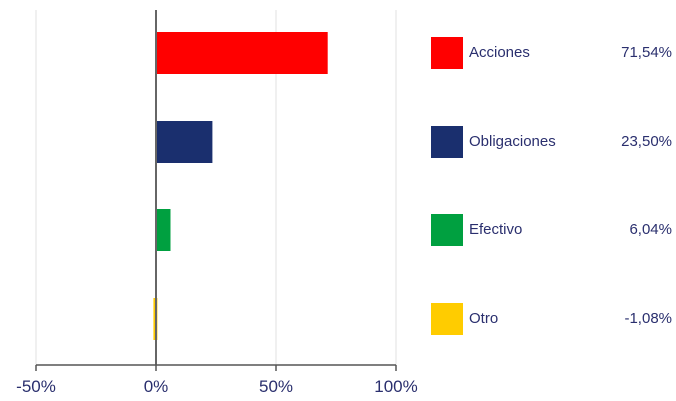  I want to click on legend-item: Acciones 71,54%, so click(553, 53).